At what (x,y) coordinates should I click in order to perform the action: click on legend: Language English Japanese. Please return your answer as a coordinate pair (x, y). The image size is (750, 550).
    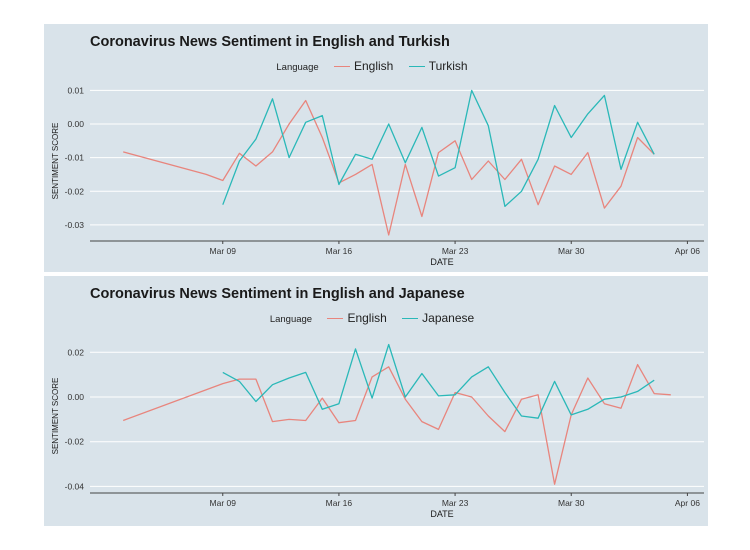
    Looking at the image, I should click on (376, 318).